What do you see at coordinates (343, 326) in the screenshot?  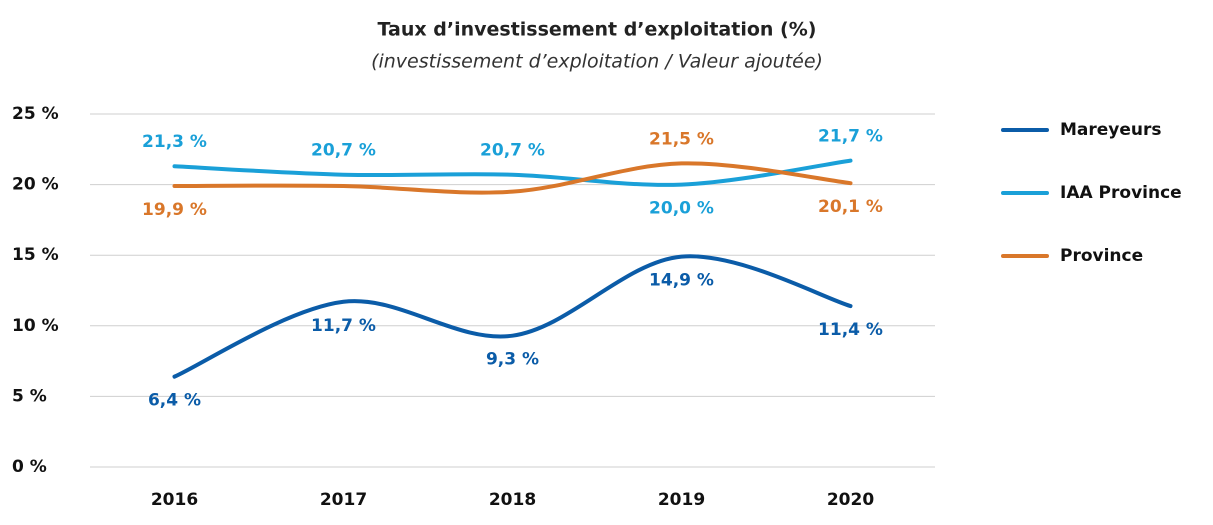 I see `data-label: 11,7 %` at bounding box center [343, 326].